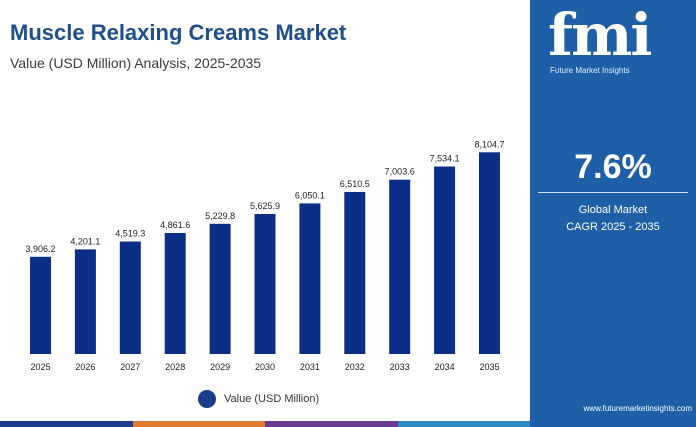 This screenshot has height=427, width=696. Describe the element at coordinates (637, 408) in the screenshot. I see `website-link: www.futuremarketinsights.com` at that location.